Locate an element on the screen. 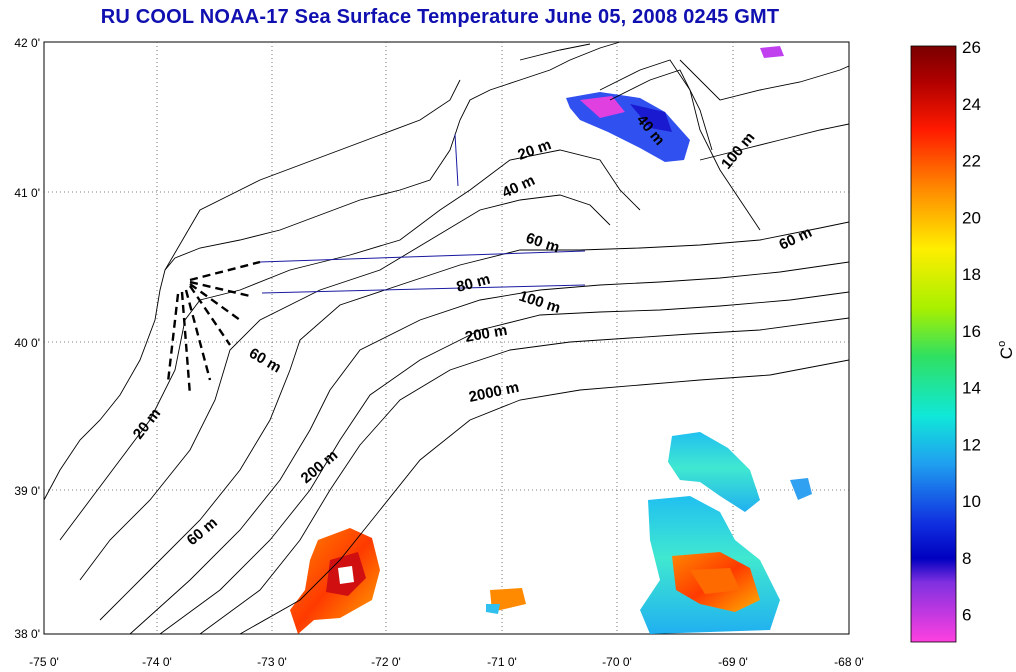 Image resolution: width=1016 pixels, height=672 pixels. colorbar-tick-label: 26 is located at coordinates (971, 47).